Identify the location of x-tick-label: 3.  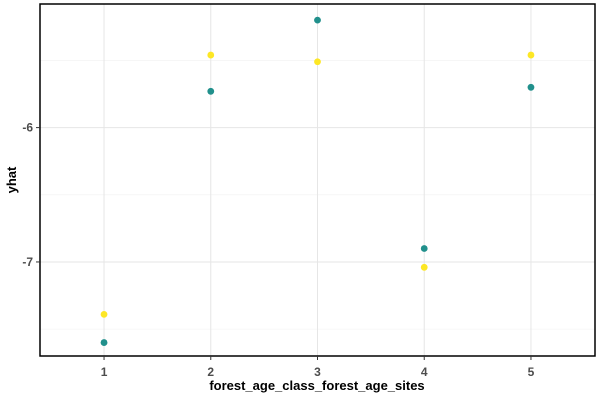
(317, 372).